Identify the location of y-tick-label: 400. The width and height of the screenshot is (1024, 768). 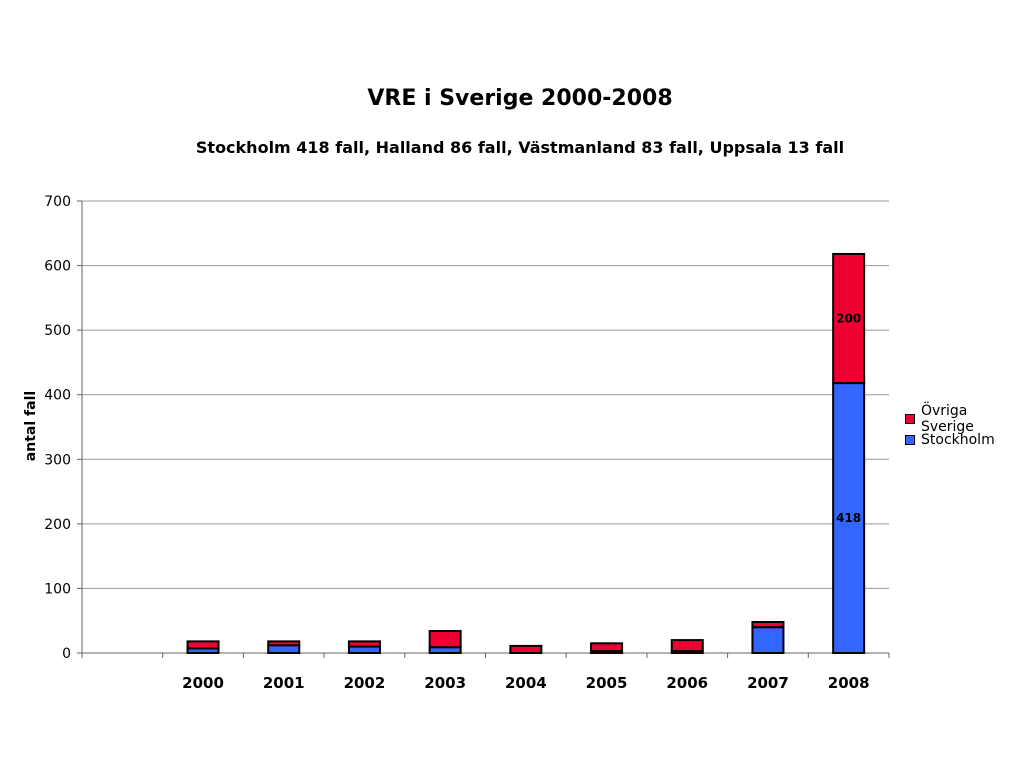
(57, 396).